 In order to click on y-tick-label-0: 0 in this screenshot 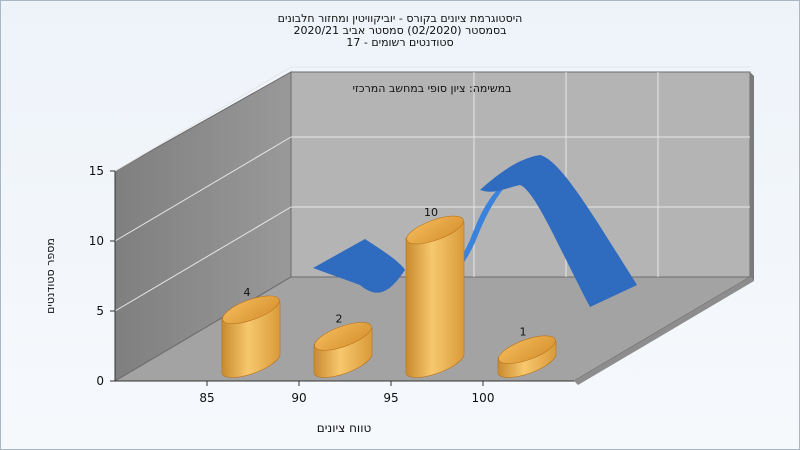, I will do `click(100, 381)`.